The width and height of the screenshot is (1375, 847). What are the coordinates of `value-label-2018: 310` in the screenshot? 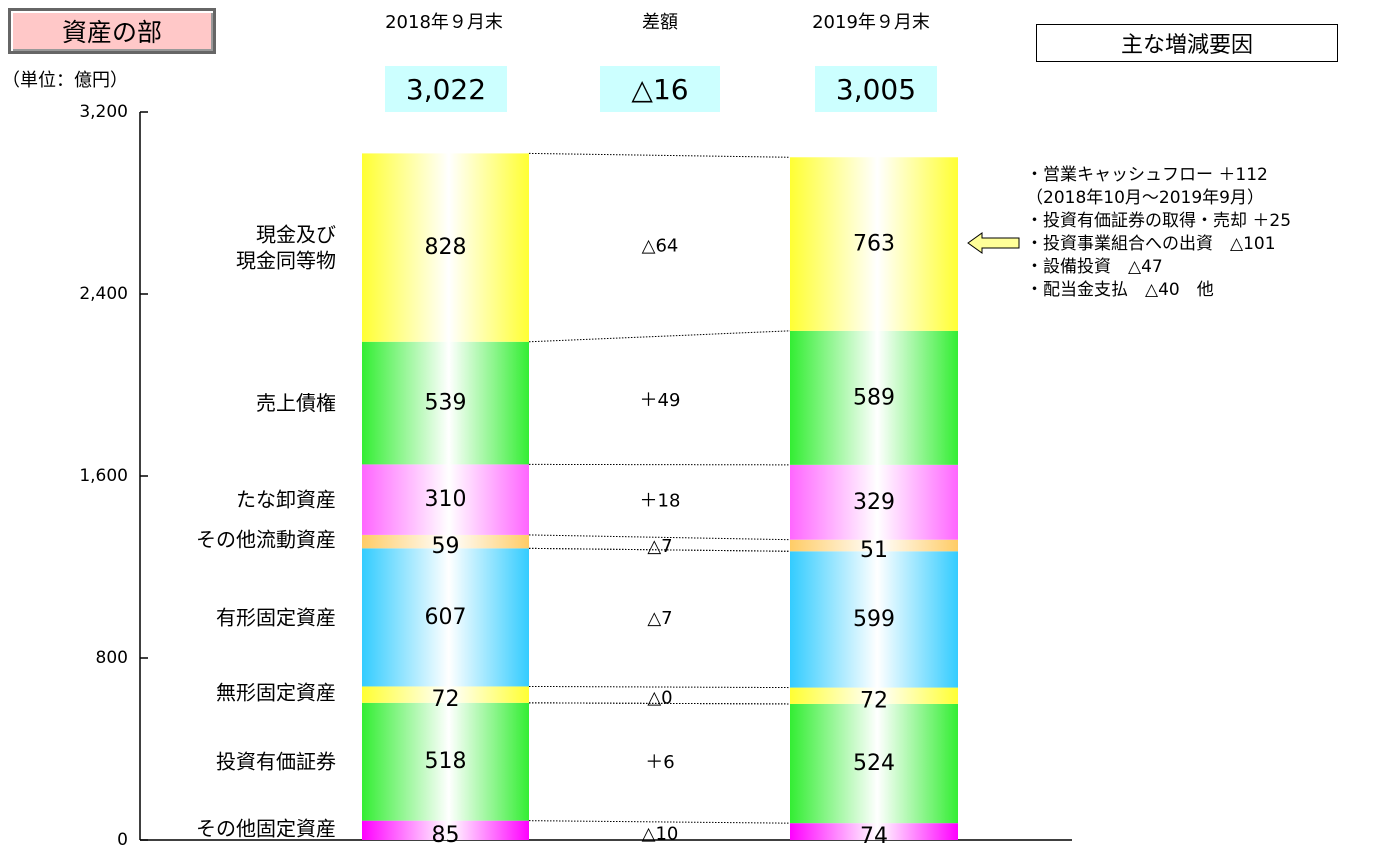 It's located at (446, 499).